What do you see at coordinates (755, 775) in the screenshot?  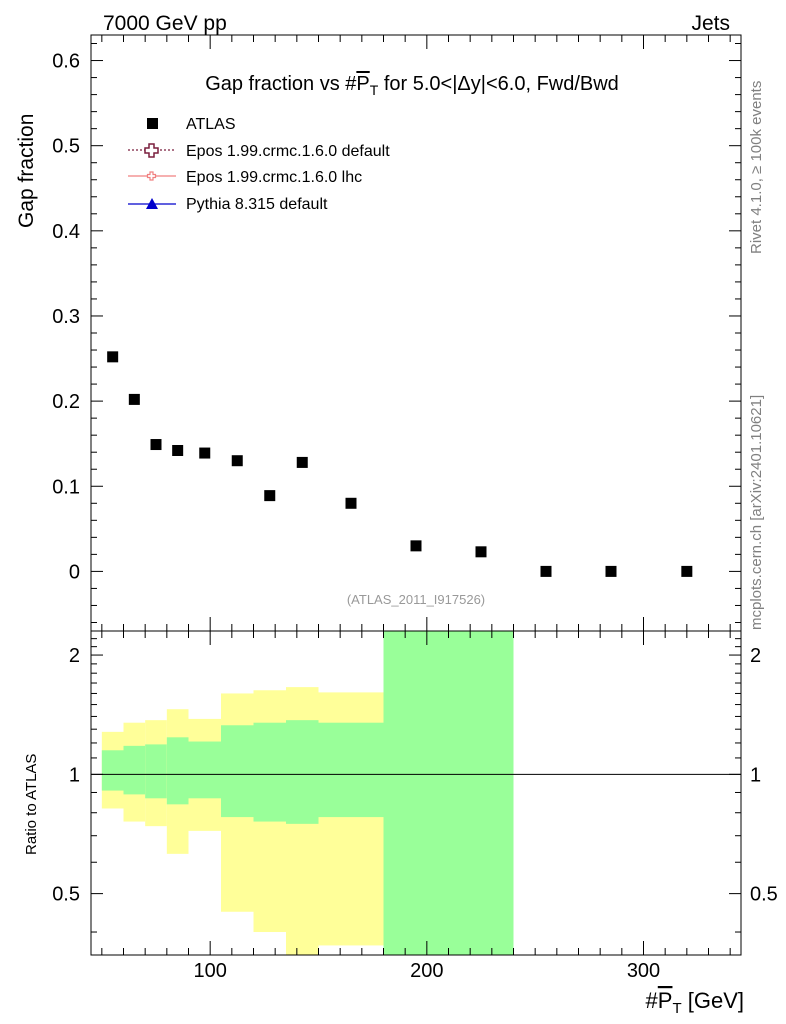 I see `ratio-ytick-label-right: 1` at bounding box center [755, 775].